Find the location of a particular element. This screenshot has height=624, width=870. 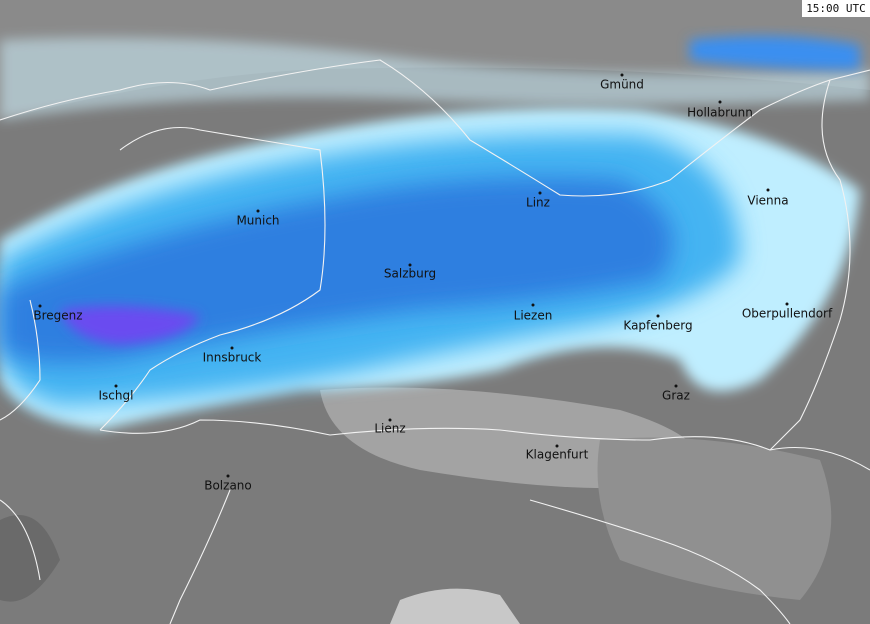

city-label: Kapfenberg is located at coordinates (657, 326).